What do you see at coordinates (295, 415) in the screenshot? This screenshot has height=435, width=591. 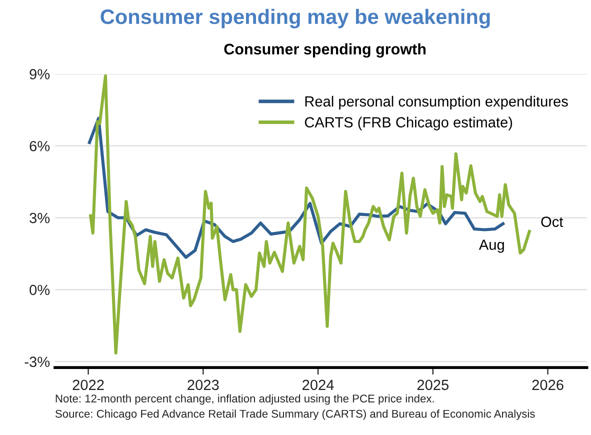 I see `source-note: Source: Chicago Fed Advance Retail Trade Summary (CARTS) and Bureau of Economic Analysis` at bounding box center [295, 415].